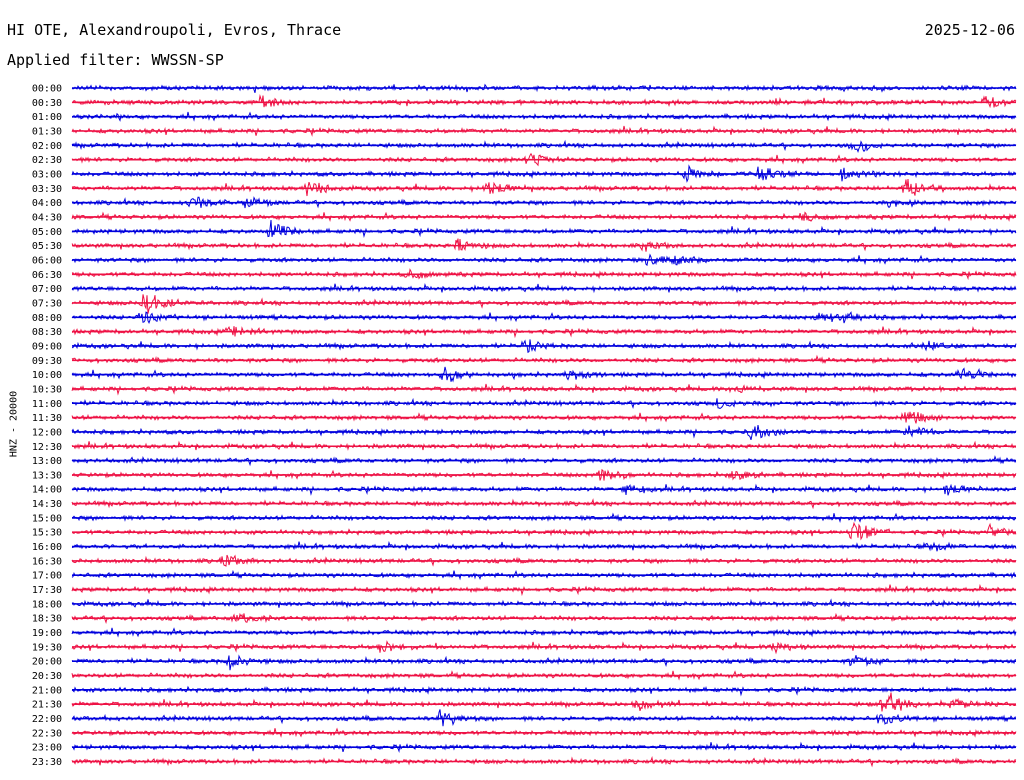 The image size is (1024, 780). Describe the element at coordinates (544, 662) in the screenshot. I see `trace-2000` at that location.